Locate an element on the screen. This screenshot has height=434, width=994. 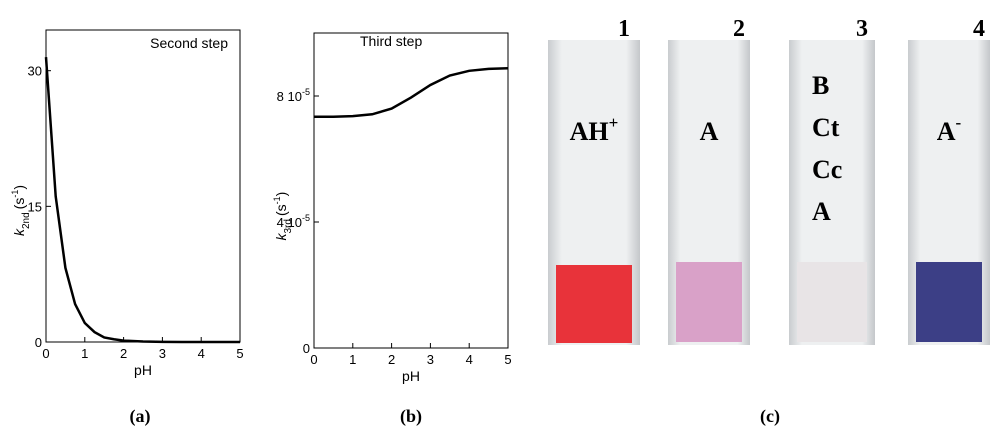
species-text: Ct is located at coordinates (826, 127).